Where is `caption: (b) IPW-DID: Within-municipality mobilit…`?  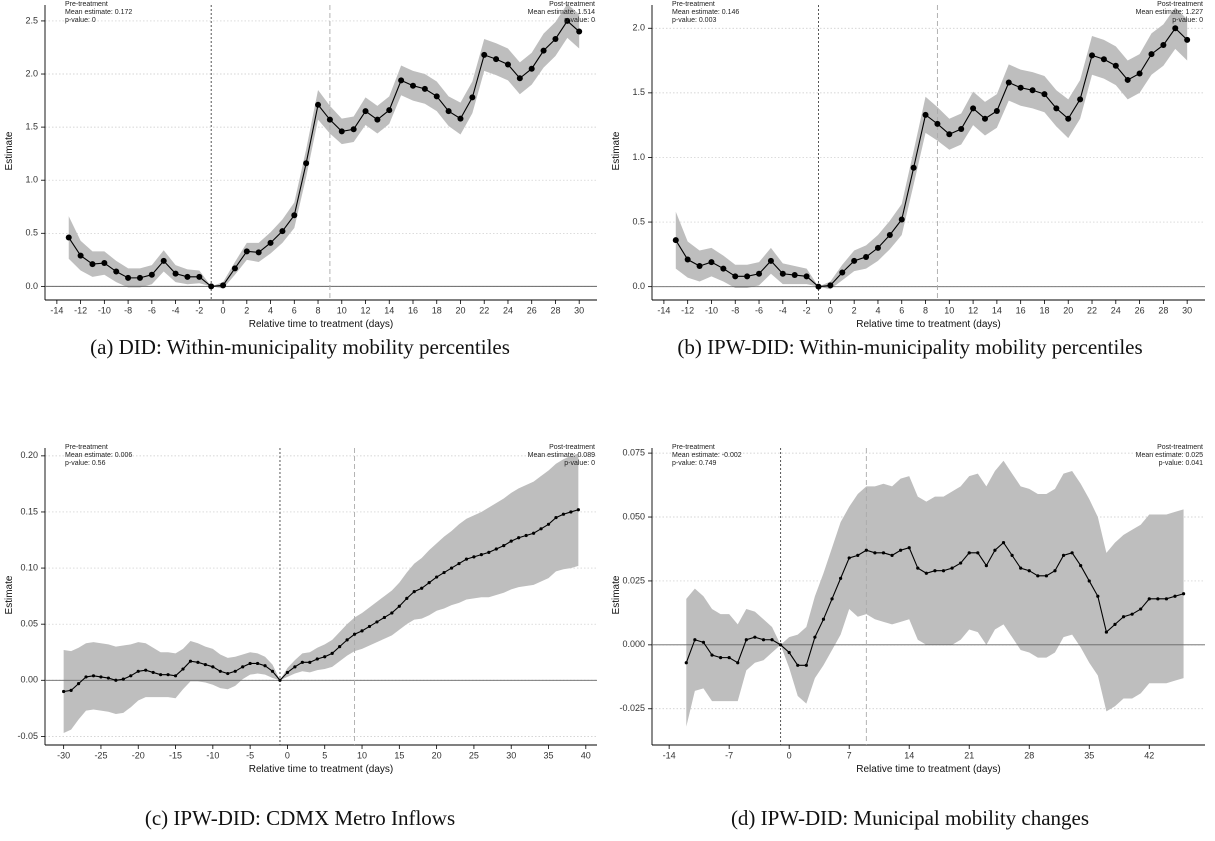
caption: (b) IPW-DID: Within-municipality mobilit… is located at coordinates (909, 347).